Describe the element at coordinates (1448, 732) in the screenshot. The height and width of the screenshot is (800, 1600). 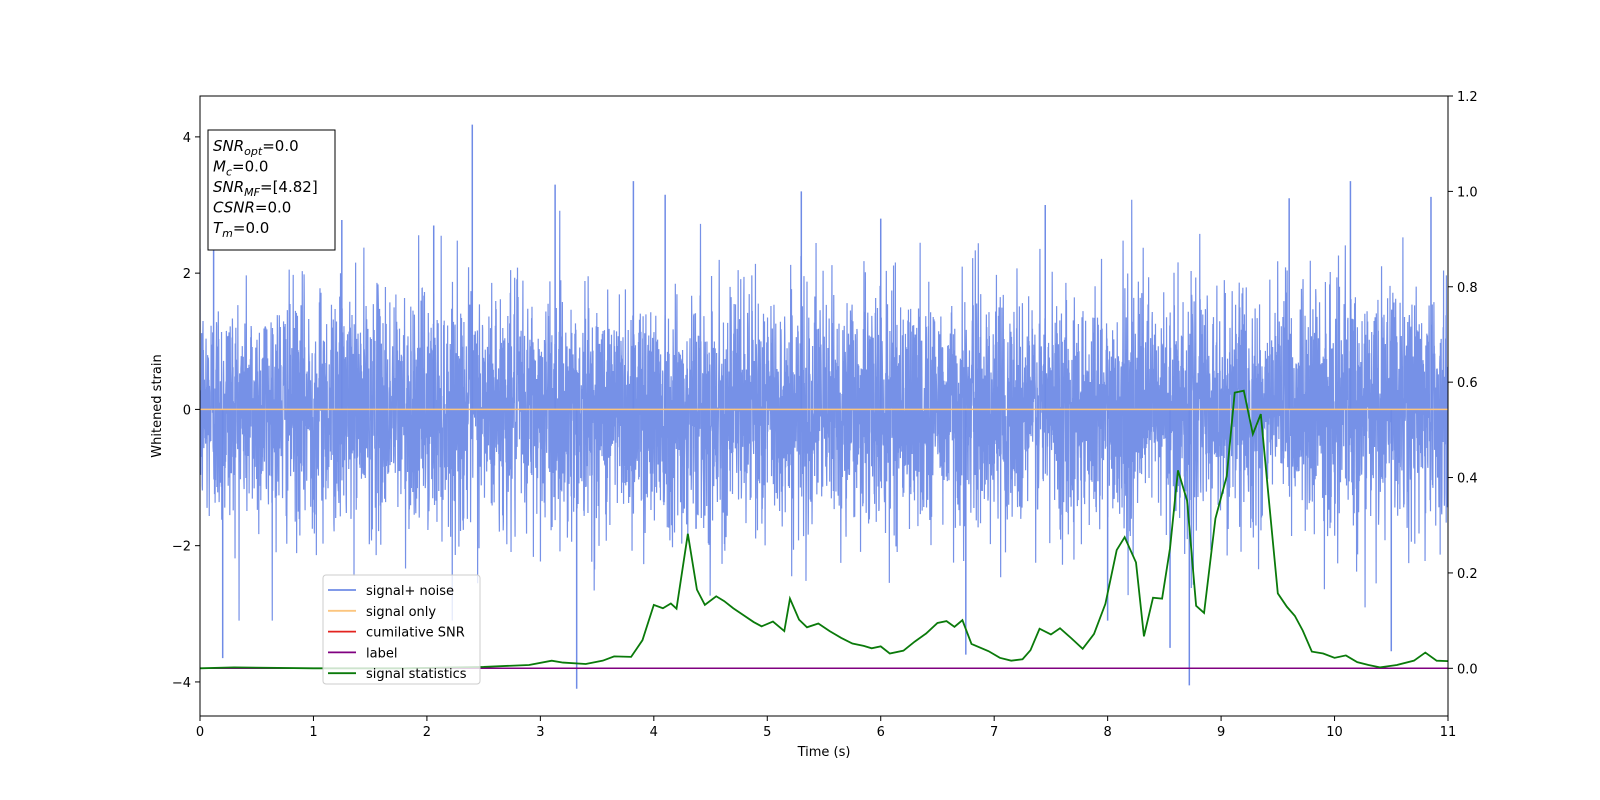
I see `x-tick-label: 11` at that location.